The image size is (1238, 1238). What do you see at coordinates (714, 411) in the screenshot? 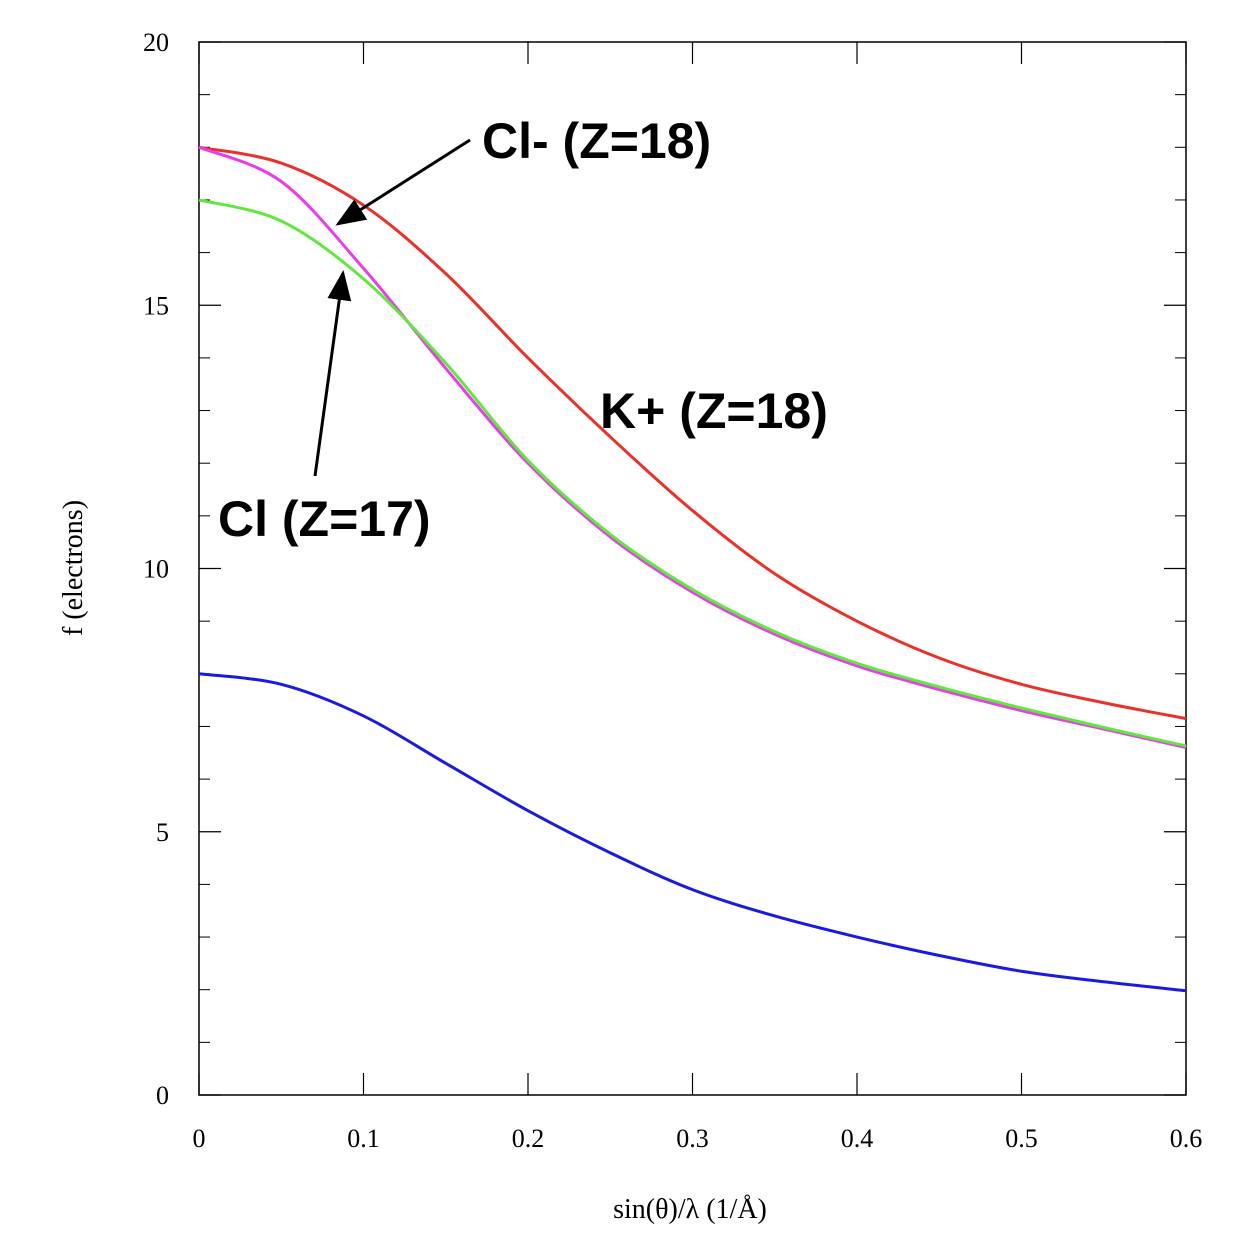
I see `annotation-k-plus: K+ (Z=18)` at bounding box center [714, 411].